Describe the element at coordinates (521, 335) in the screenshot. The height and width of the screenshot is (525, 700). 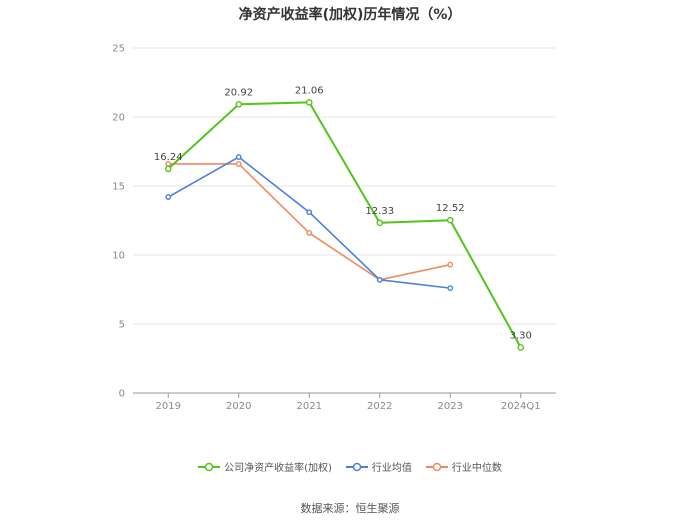
I see `data-label: 3.30` at that location.